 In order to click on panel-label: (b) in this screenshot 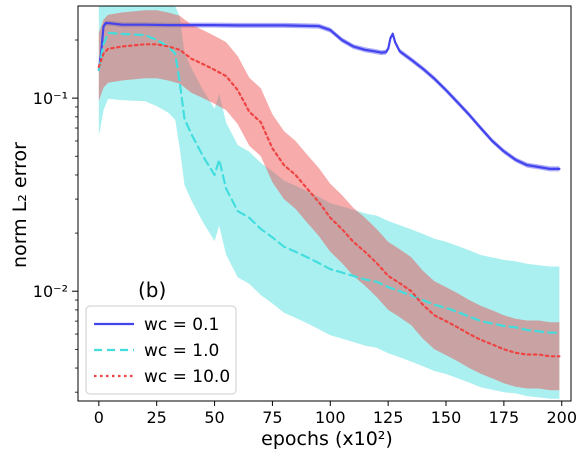, I will do `click(152, 290)`.